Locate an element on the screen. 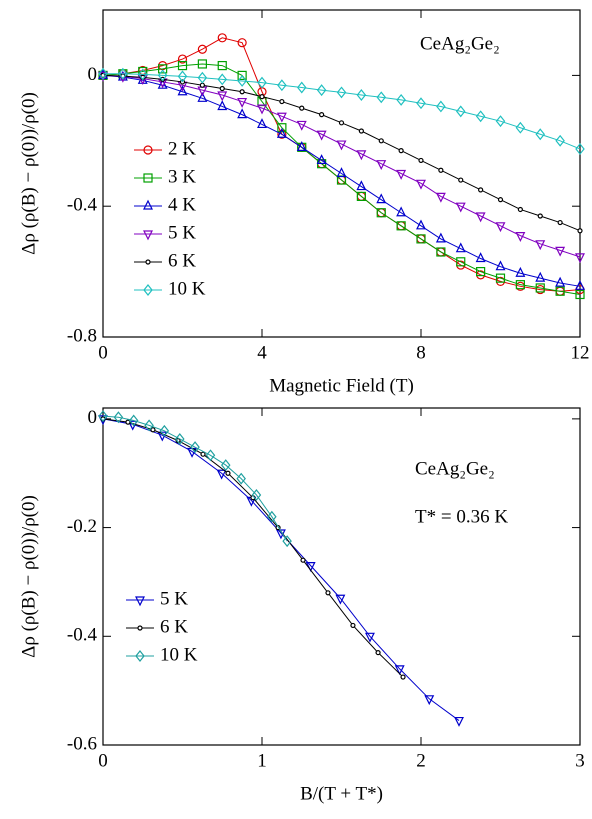 The width and height of the screenshot is (592, 819). y-tick-label: -0.8 is located at coordinates (82, 335).